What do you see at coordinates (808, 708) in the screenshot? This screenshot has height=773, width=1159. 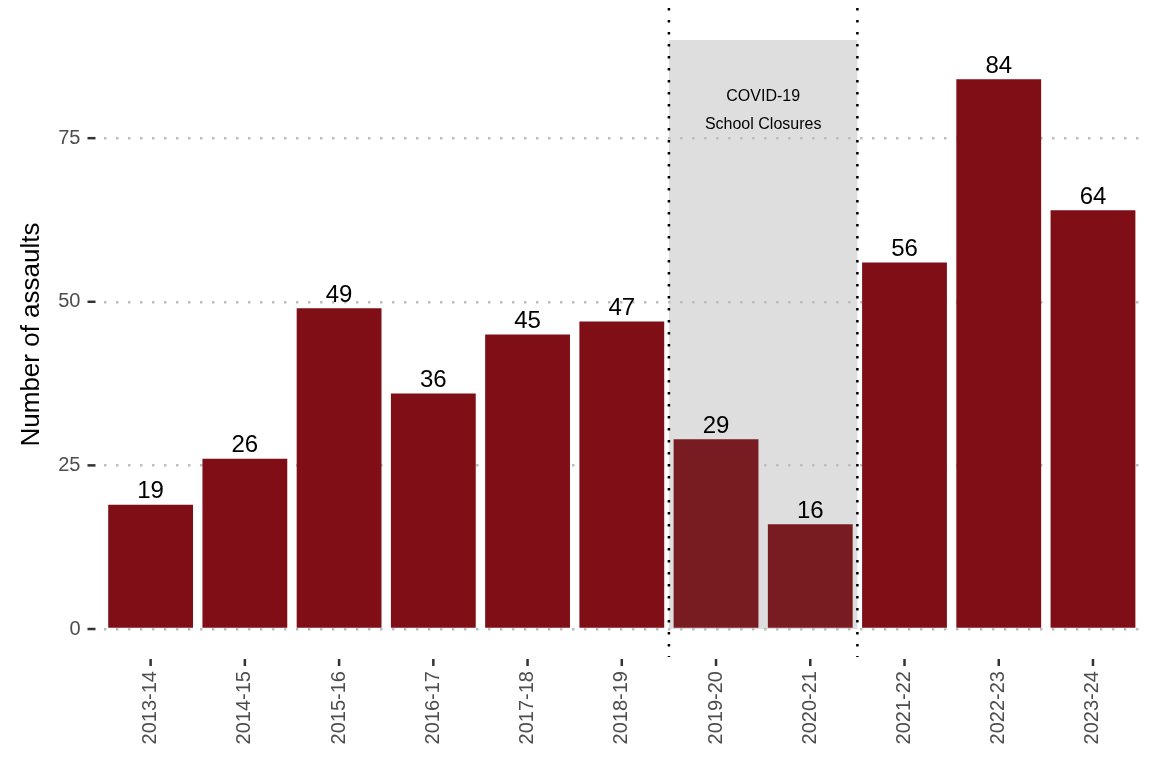 I see `x-tick-label: 2020-21` at bounding box center [808, 708].